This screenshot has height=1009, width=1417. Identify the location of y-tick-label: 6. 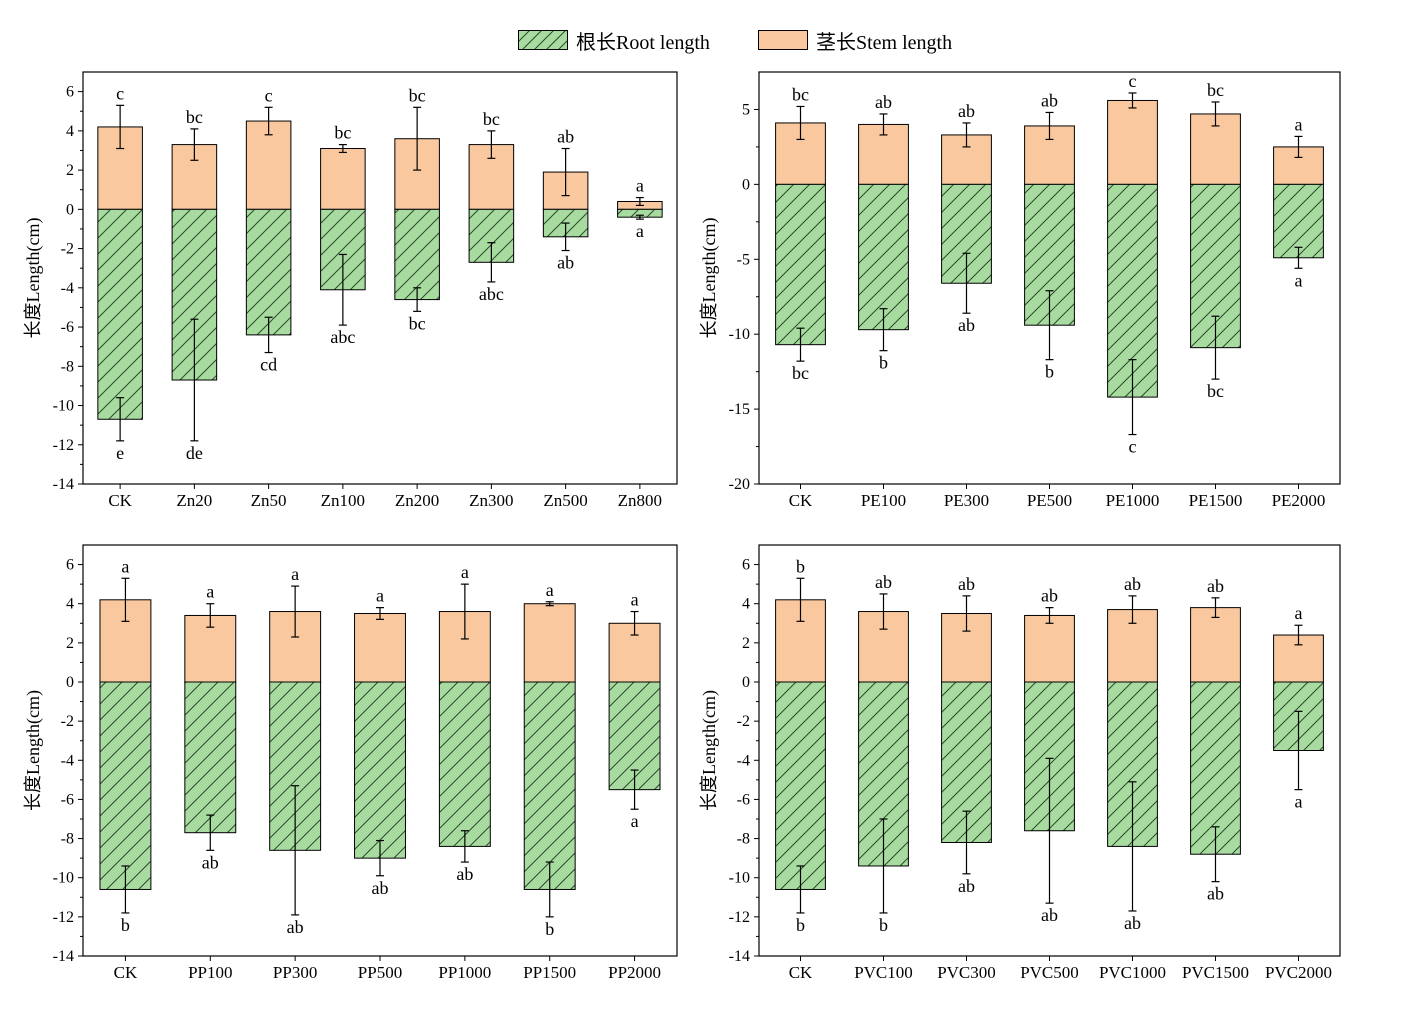
(746, 565).